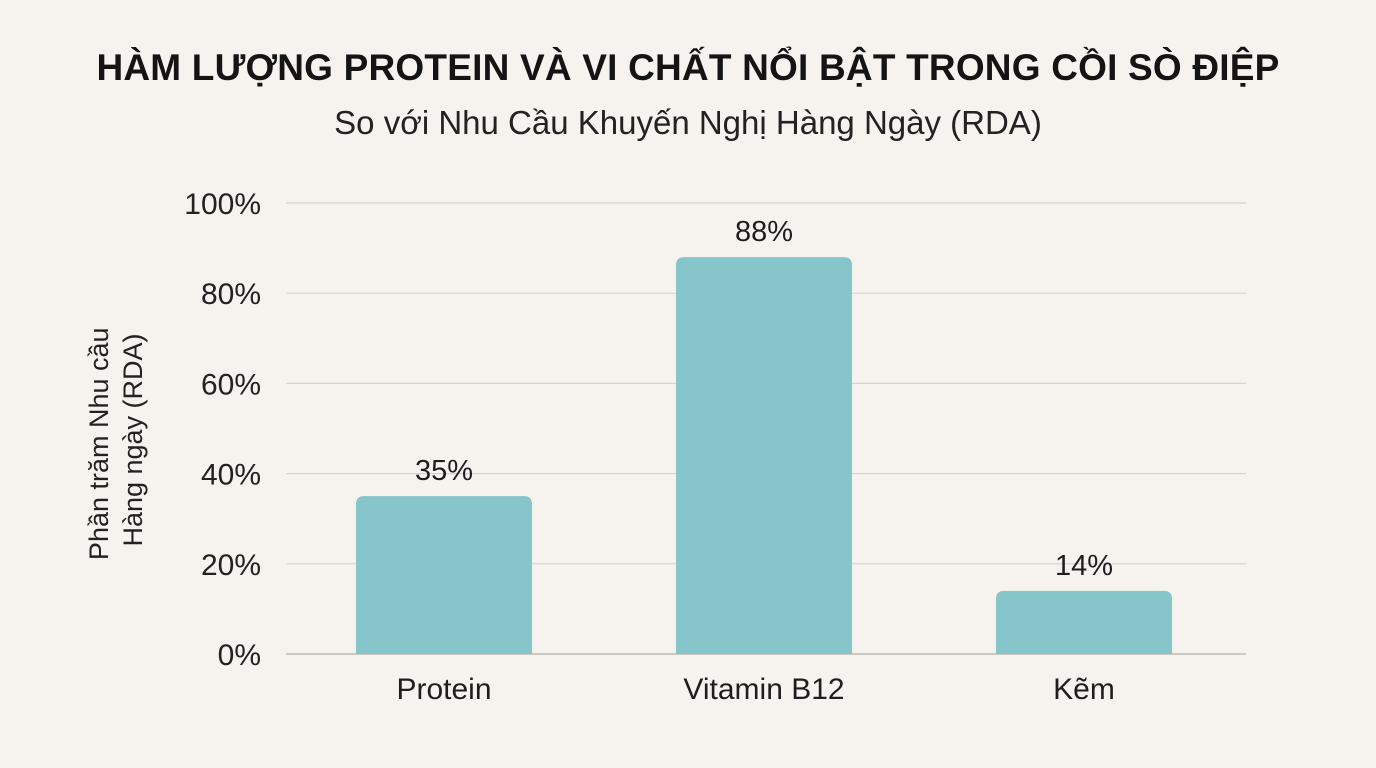 The image size is (1376, 768). Describe the element at coordinates (231, 294) in the screenshot. I see `y-tick-label: 80%` at that location.